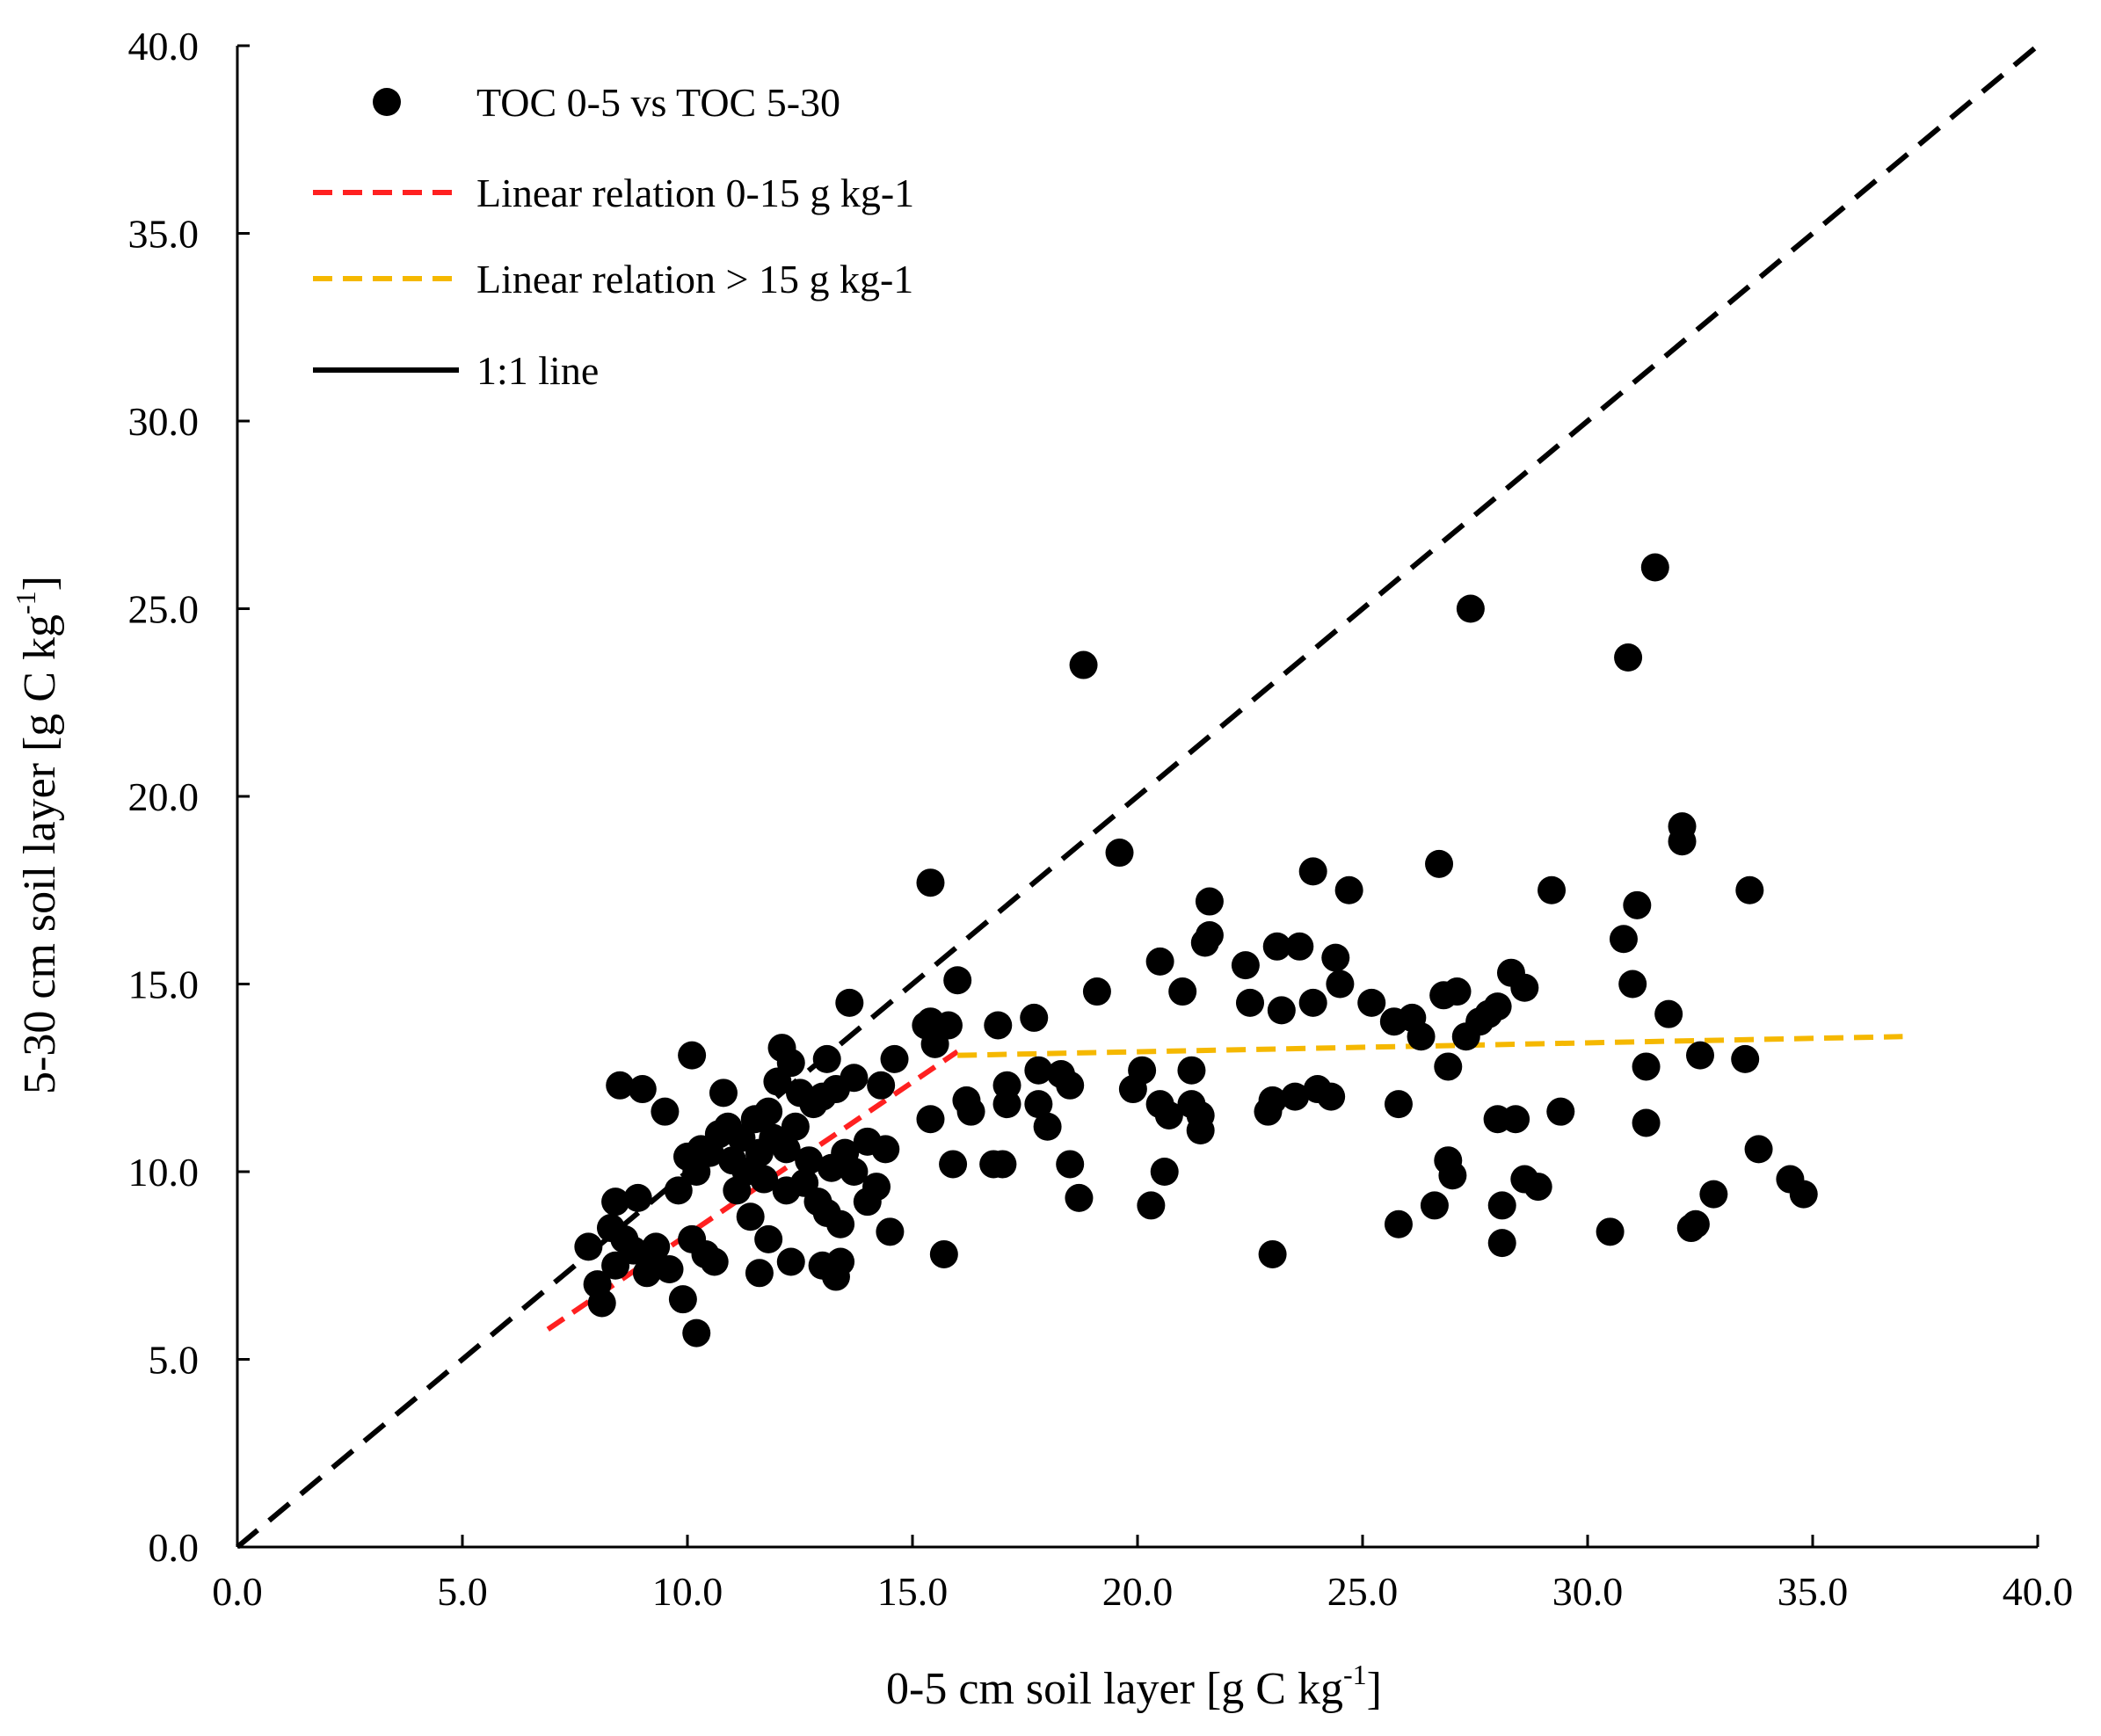 The width and height of the screenshot is (2101, 1736). Describe the element at coordinates (1134, 1686) in the screenshot. I see `x-axis-title: 0-5 cm soil layer [g C kg-1]` at that location.